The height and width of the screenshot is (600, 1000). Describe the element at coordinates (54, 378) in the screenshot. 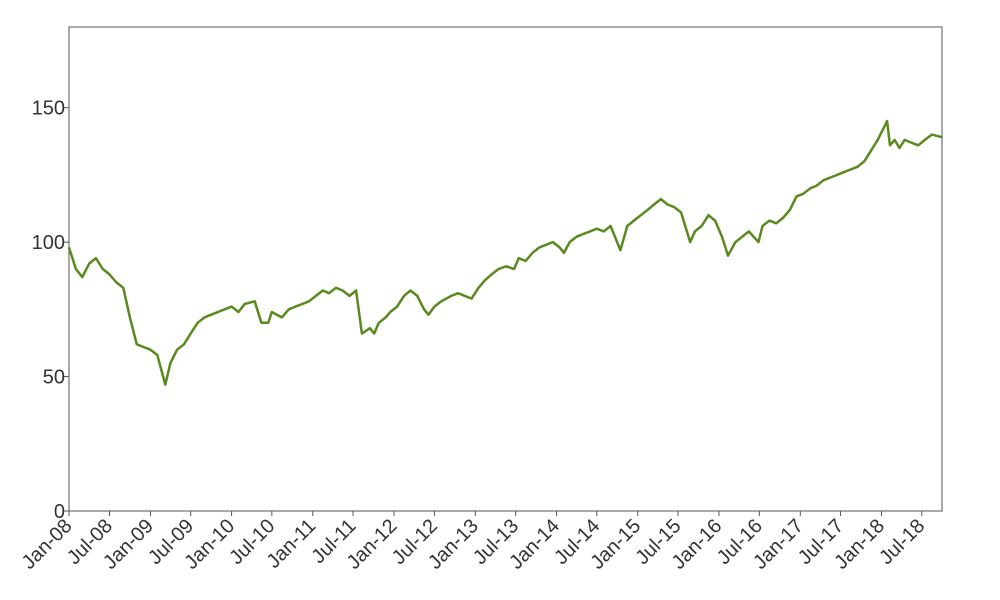

I see `y-tick-label: 50` at that location.